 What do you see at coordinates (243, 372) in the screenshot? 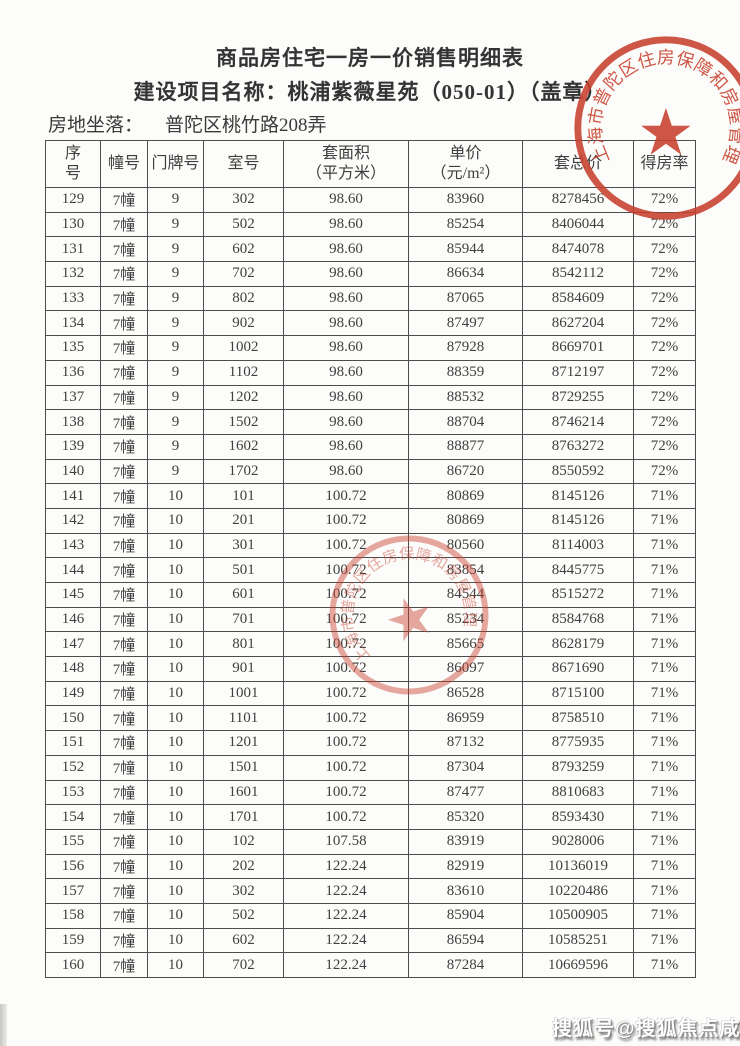
I see `cell-room: 1102` at bounding box center [243, 372].